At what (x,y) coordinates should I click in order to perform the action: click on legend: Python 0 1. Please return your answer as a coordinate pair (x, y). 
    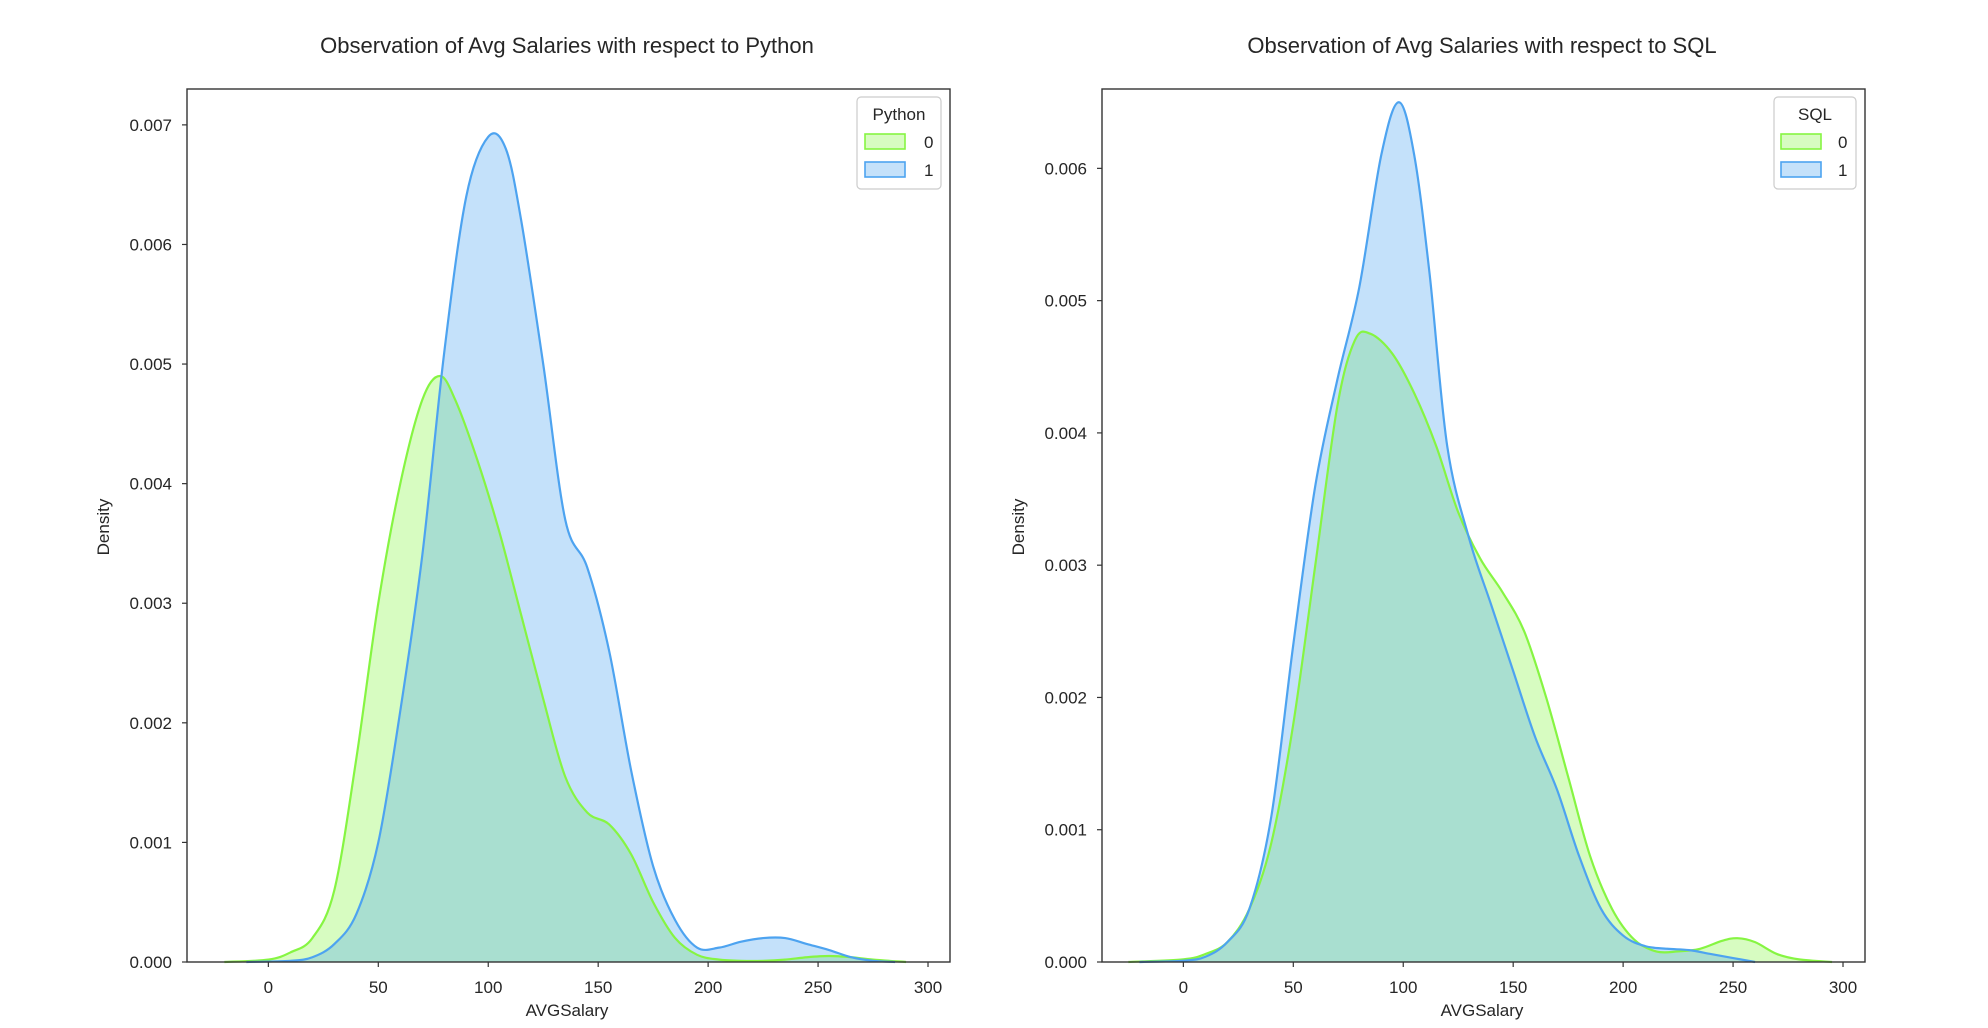
    Looking at the image, I should click on (899, 143).